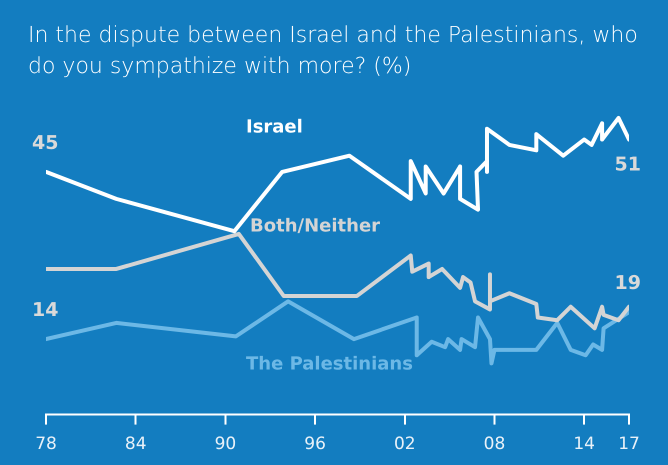 Image resolution: width=668 pixels, height=465 pixels. What do you see at coordinates (329, 364) in the screenshot?
I see `series-label: The Palestinians` at bounding box center [329, 364].